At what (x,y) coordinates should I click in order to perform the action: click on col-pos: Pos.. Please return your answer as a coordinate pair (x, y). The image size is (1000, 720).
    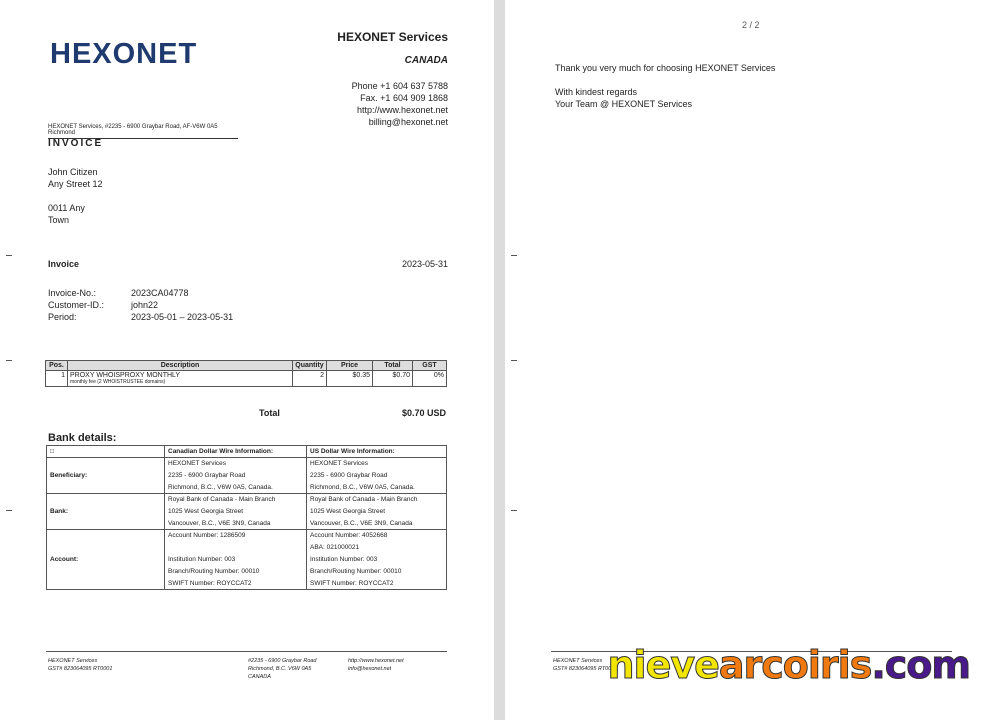
    Looking at the image, I should click on (56, 365).